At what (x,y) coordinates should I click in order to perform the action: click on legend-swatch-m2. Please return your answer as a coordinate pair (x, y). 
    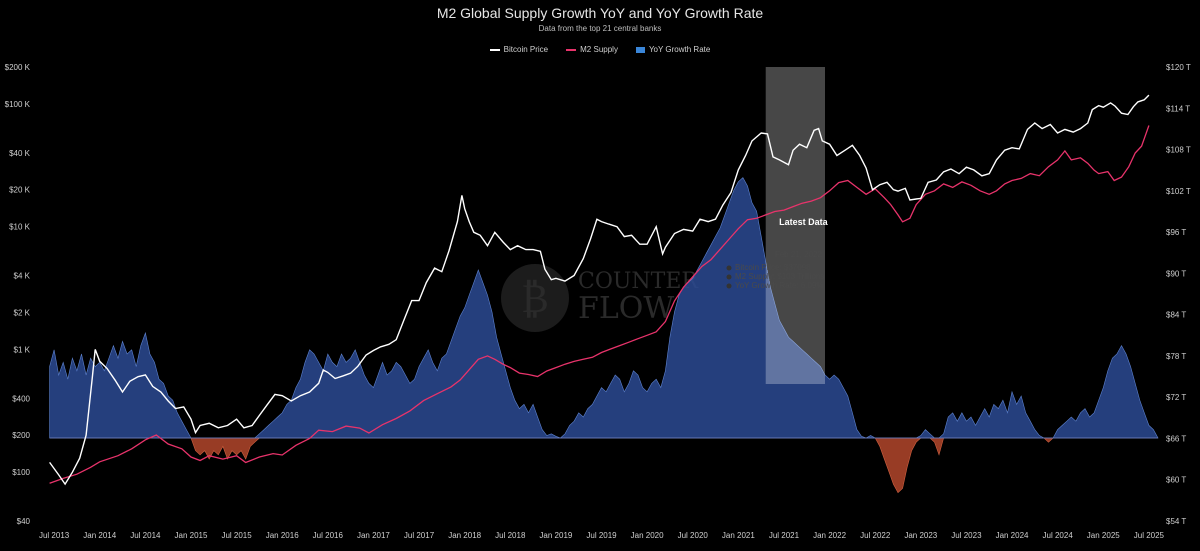
    Looking at the image, I should click on (571, 49).